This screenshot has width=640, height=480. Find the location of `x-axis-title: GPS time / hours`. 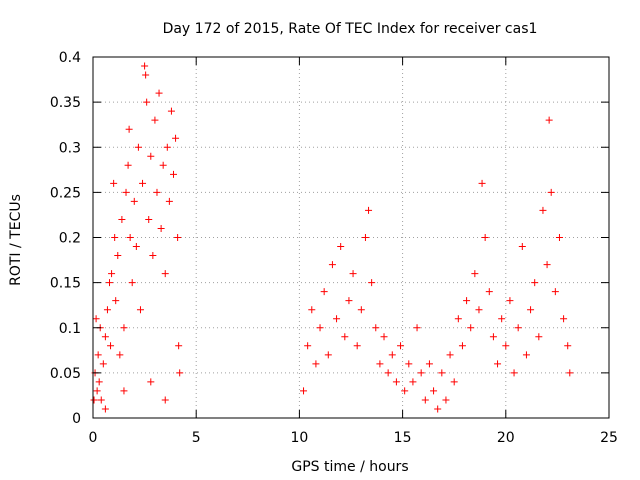

x-axis-title: GPS time / hours is located at coordinates (349, 467).